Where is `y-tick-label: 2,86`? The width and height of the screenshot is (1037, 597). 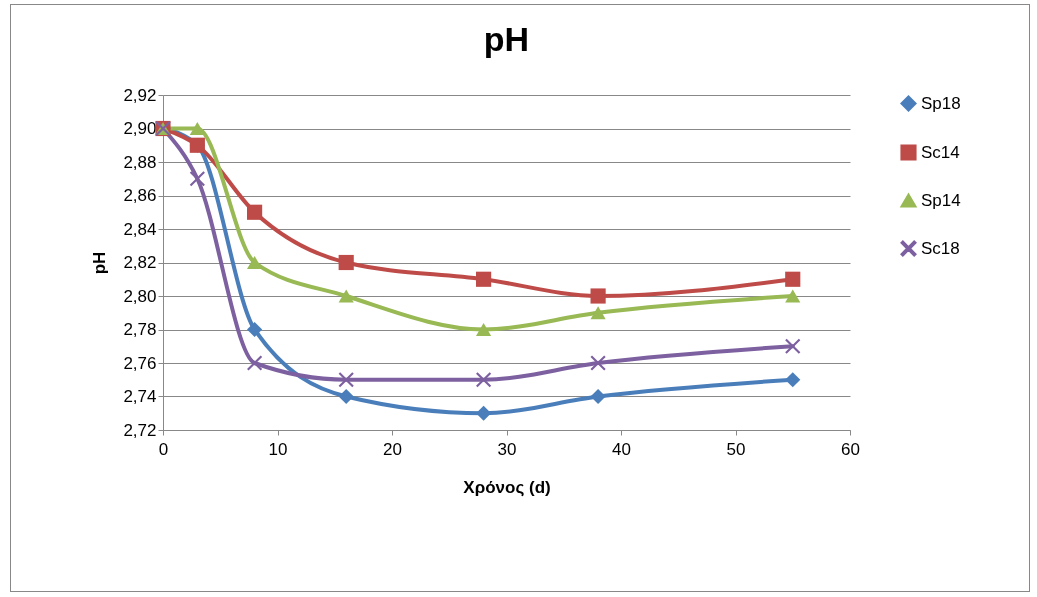
y-tick-label: 2,86 is located at coordinates (140, 195).